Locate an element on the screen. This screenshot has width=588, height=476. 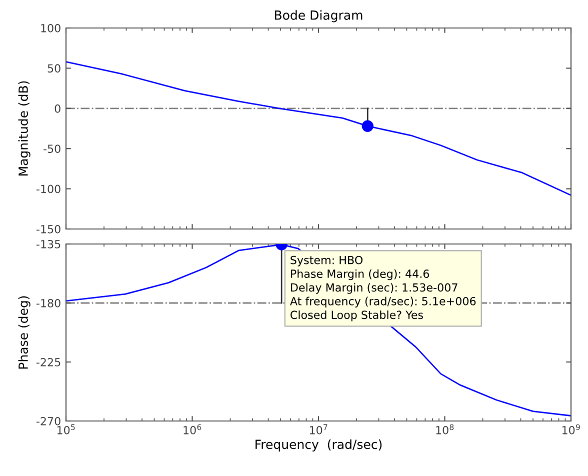
y-tick-label: -270 is located at coordinates (48, 421).